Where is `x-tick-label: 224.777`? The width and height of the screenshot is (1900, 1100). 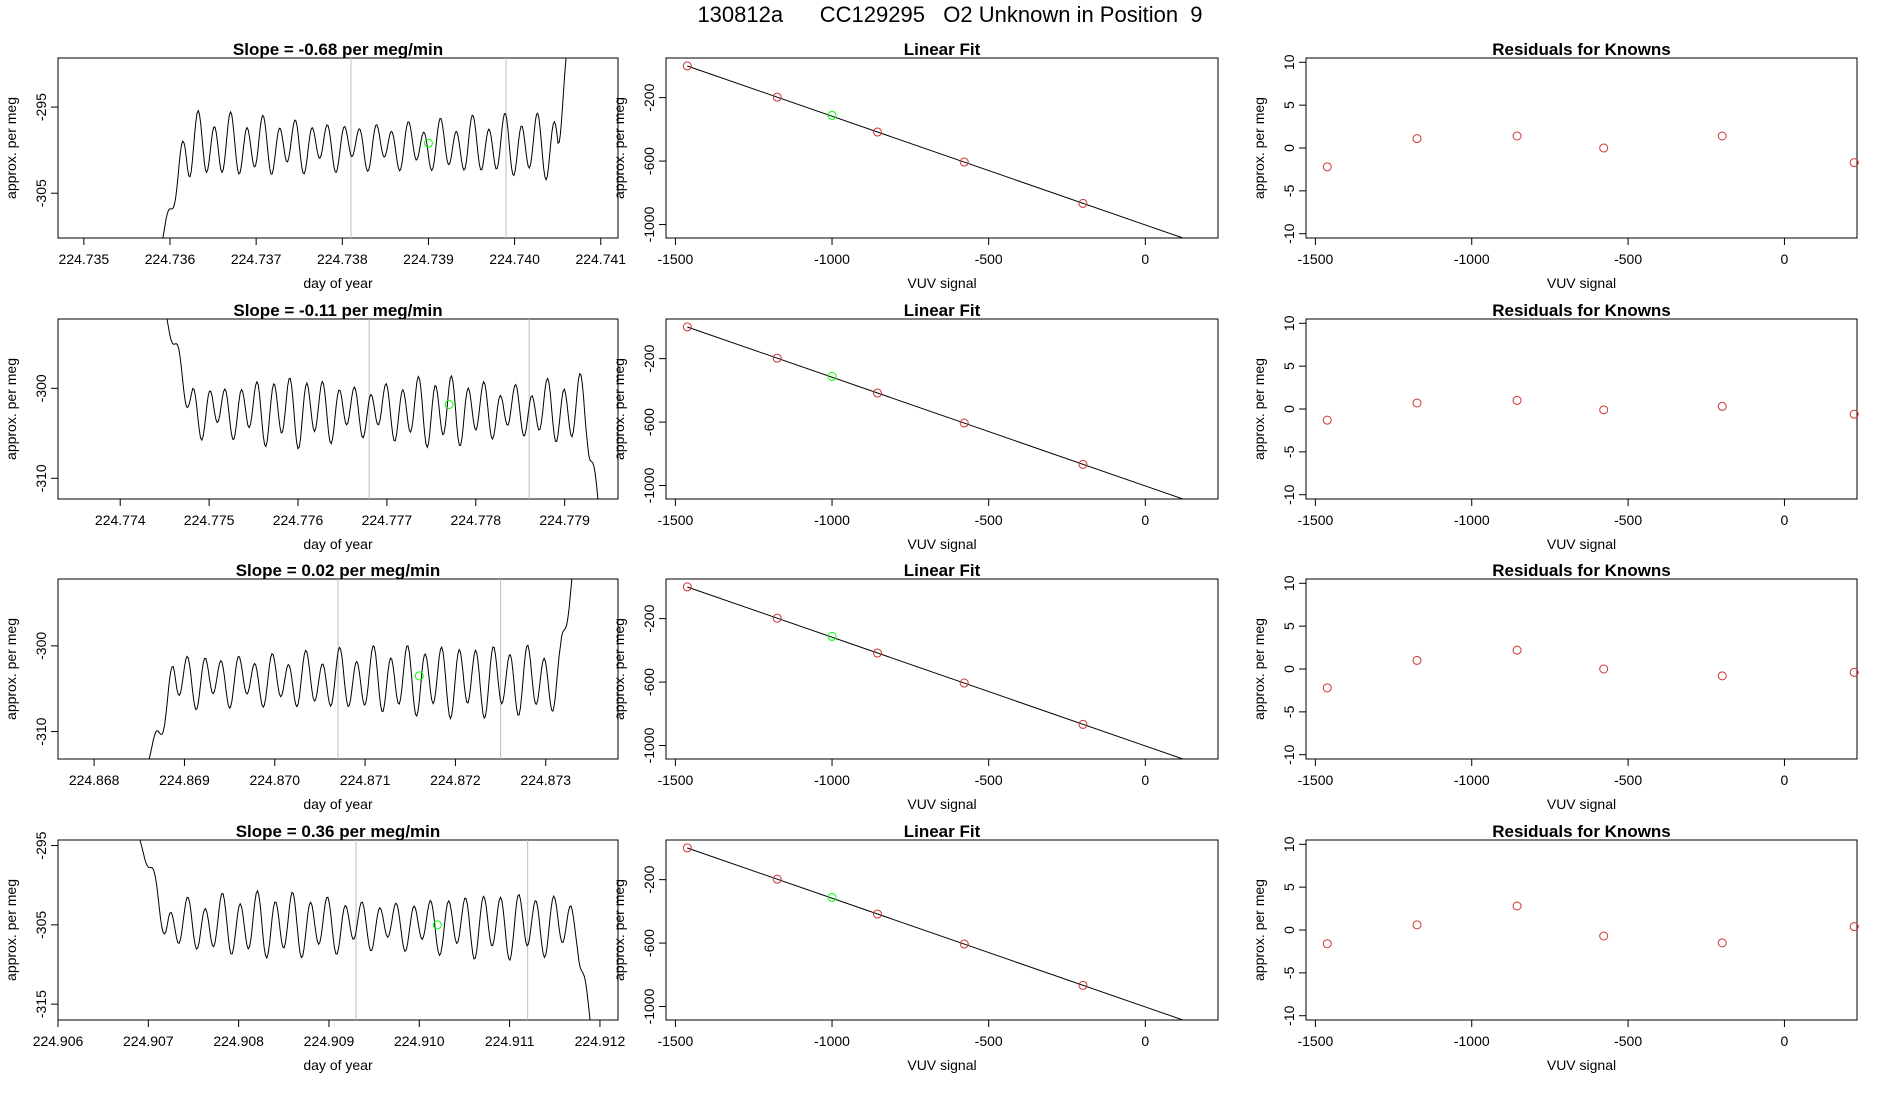 x-tick-label: 224.777 is located at coordinates (387, 520).